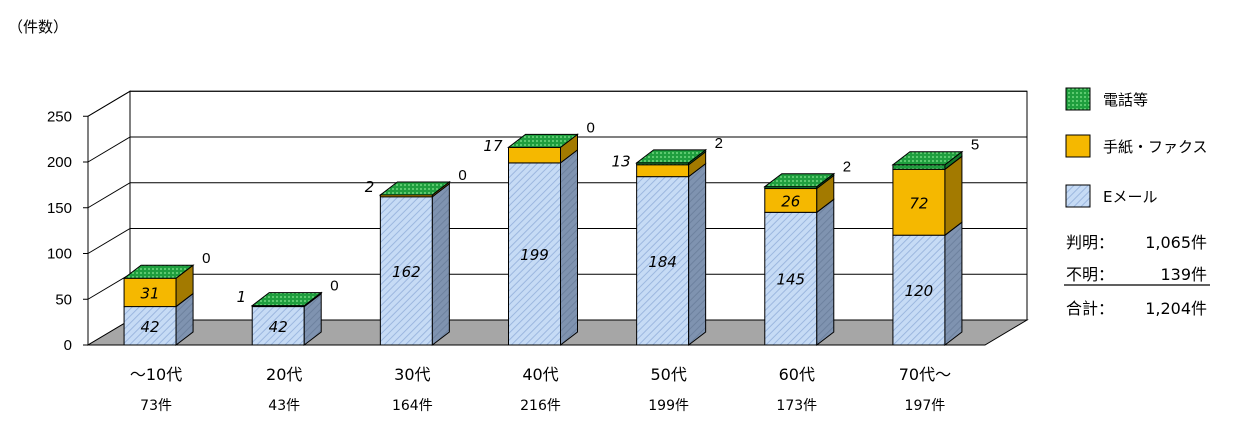  What do you see at coordinates (797, 374) in the screenshot?
I see `category-label: 60代` at bounding box center [797, 374].